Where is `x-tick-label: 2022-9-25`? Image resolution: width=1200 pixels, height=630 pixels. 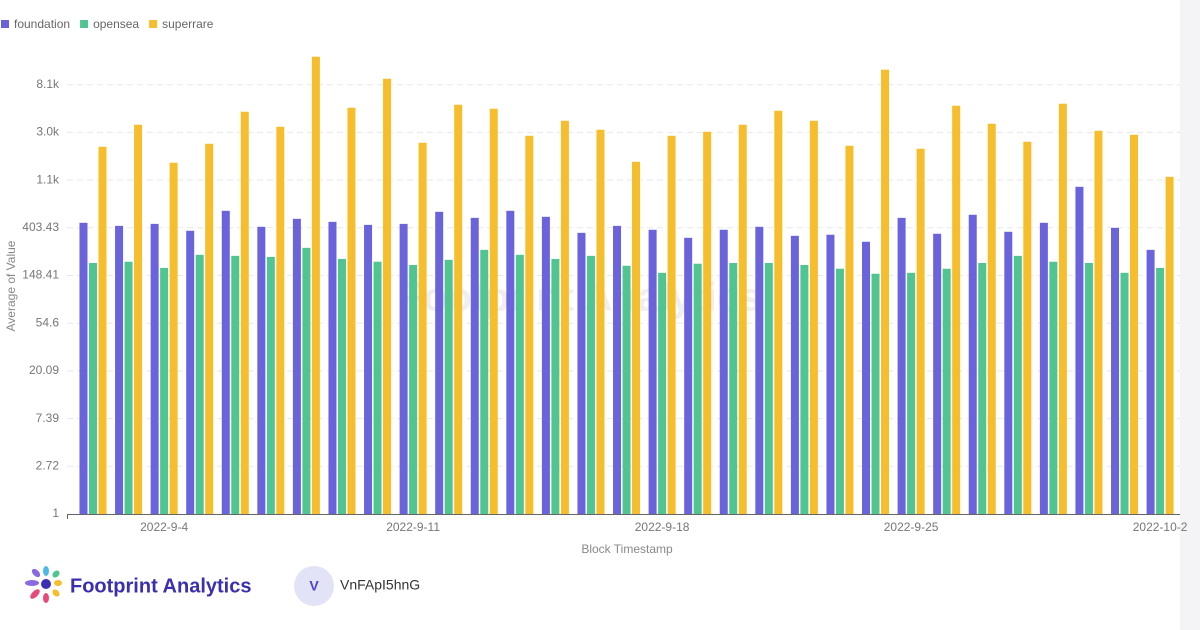
x-tick-label: 2022-9-25 is located at coordinates (911, 527).